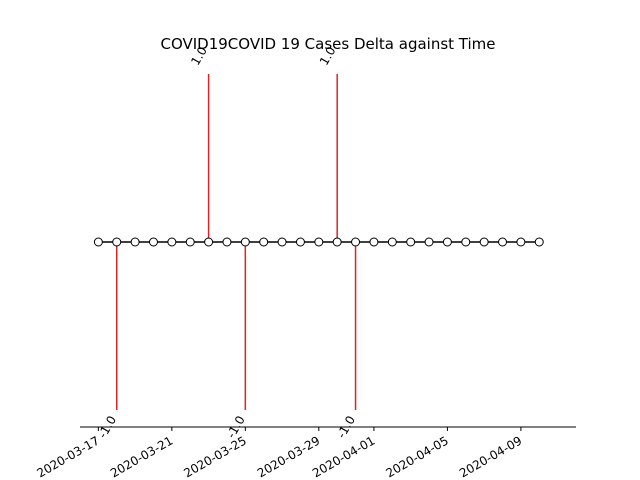  Describe the element at coordinates (141, 456) in the screenshot. I see `x-tick-label: 2020-03-21` at that location.